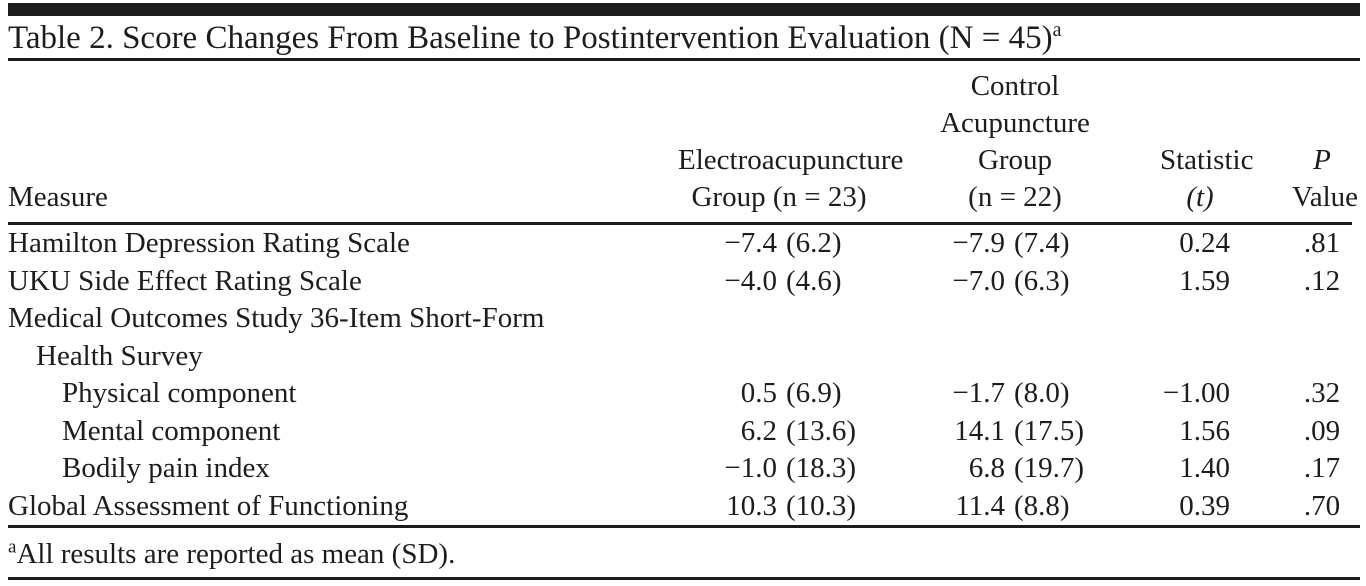  I want to click on col-header-electroacupuncture-group: Electroacupuncture Group (n = 23), so click(772, 143).